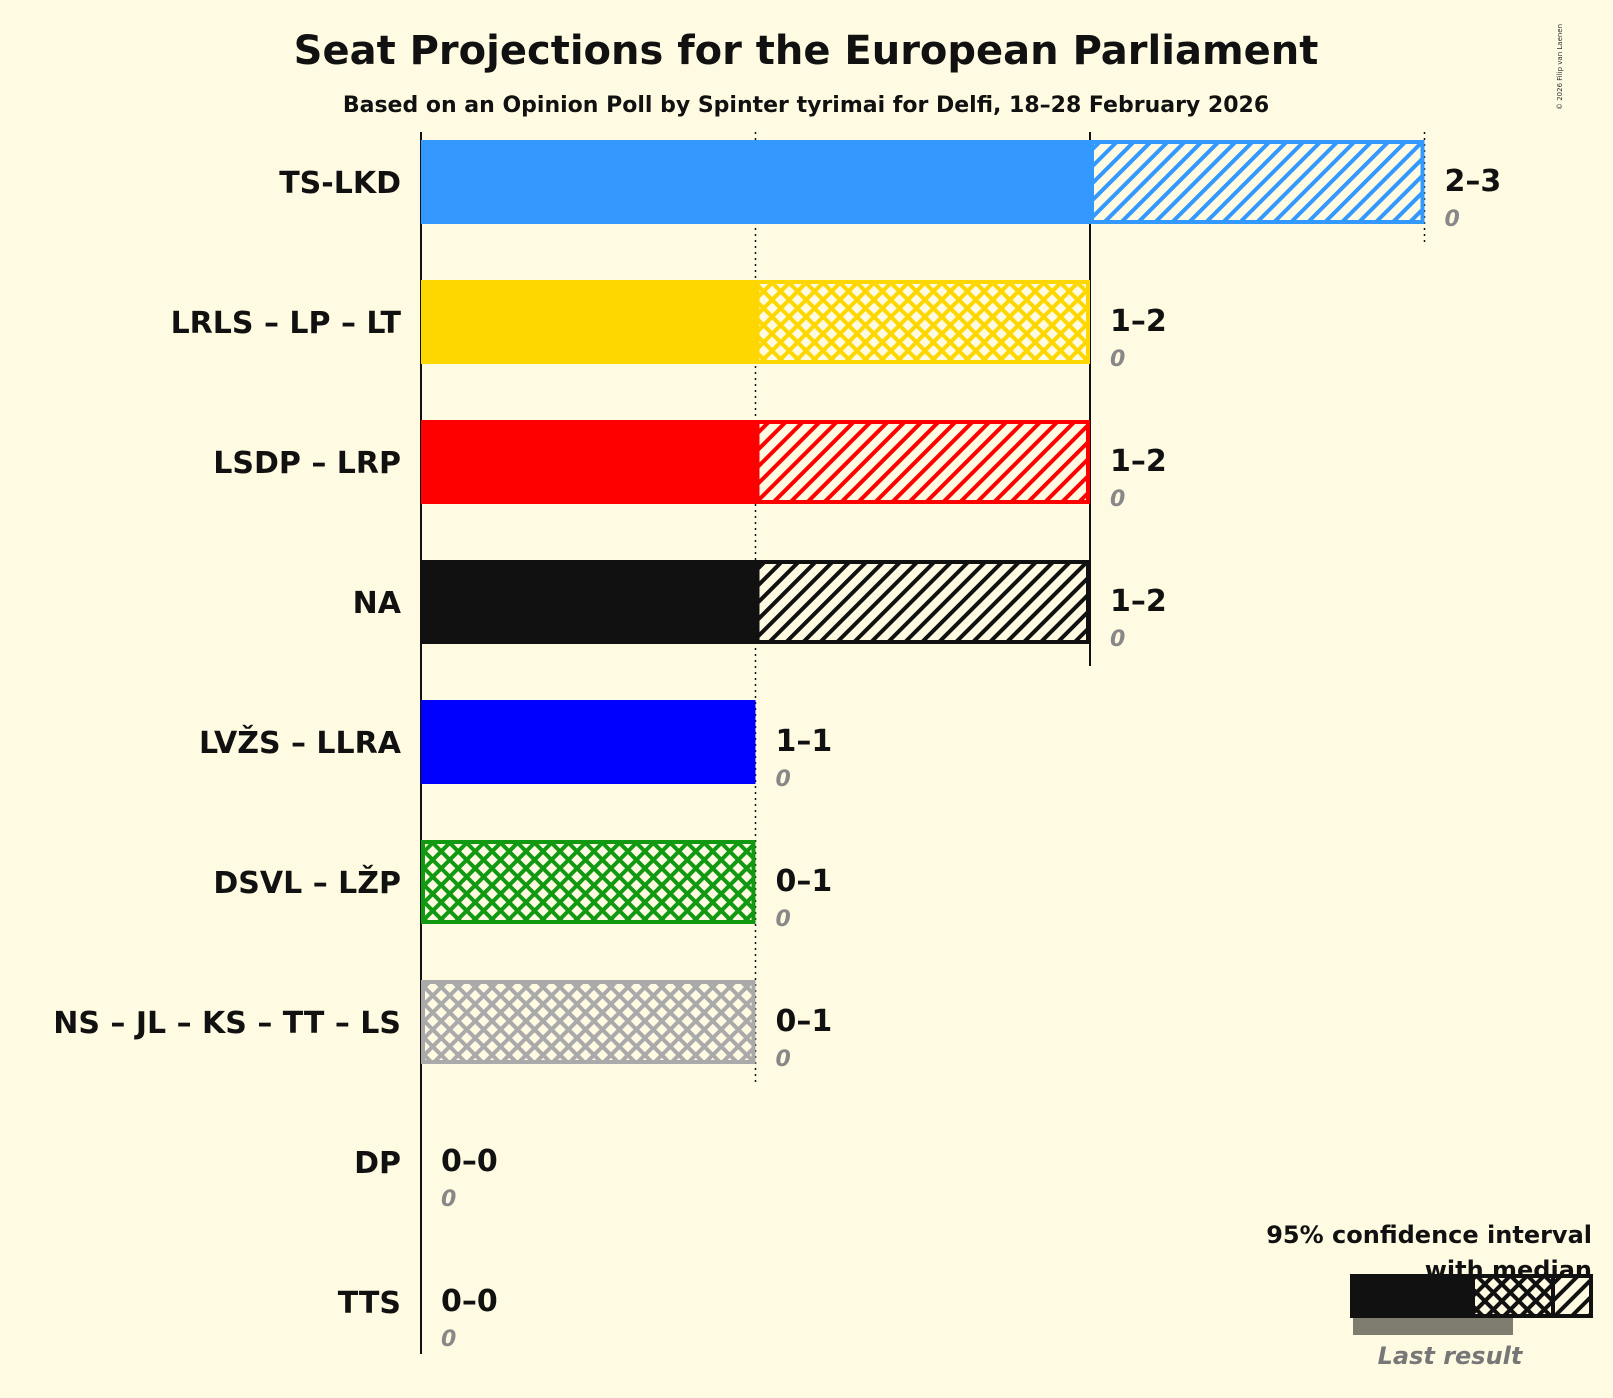 The width and height of the screenshot is (1613, 1398). What do you see at coordinates (1560, 67) in the screenshot?
I see `copyright: © 2026 Filip van Laenen` at bounding box center [1560, 67].